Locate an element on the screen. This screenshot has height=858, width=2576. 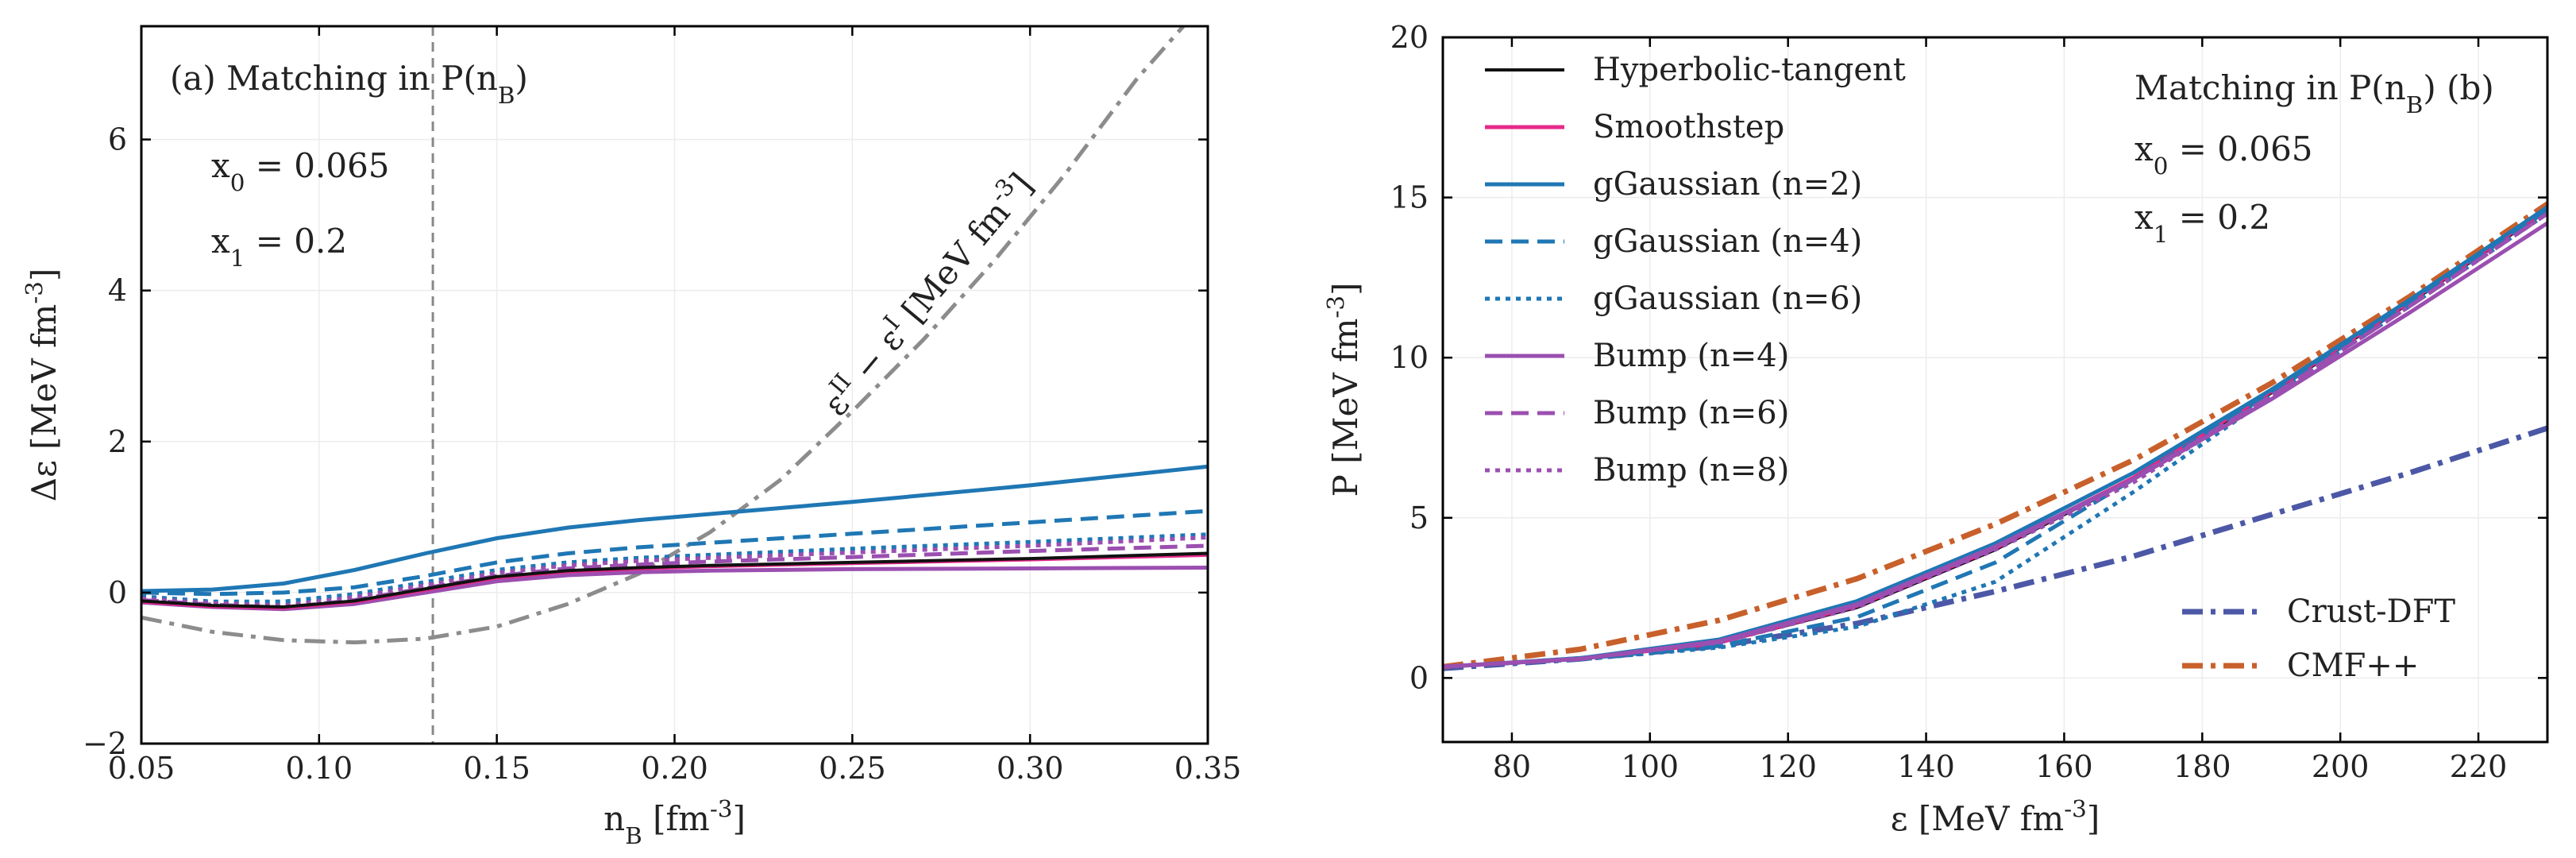
legend-entry: gGaussian (n=6) is located at coordinates (1728, 298).